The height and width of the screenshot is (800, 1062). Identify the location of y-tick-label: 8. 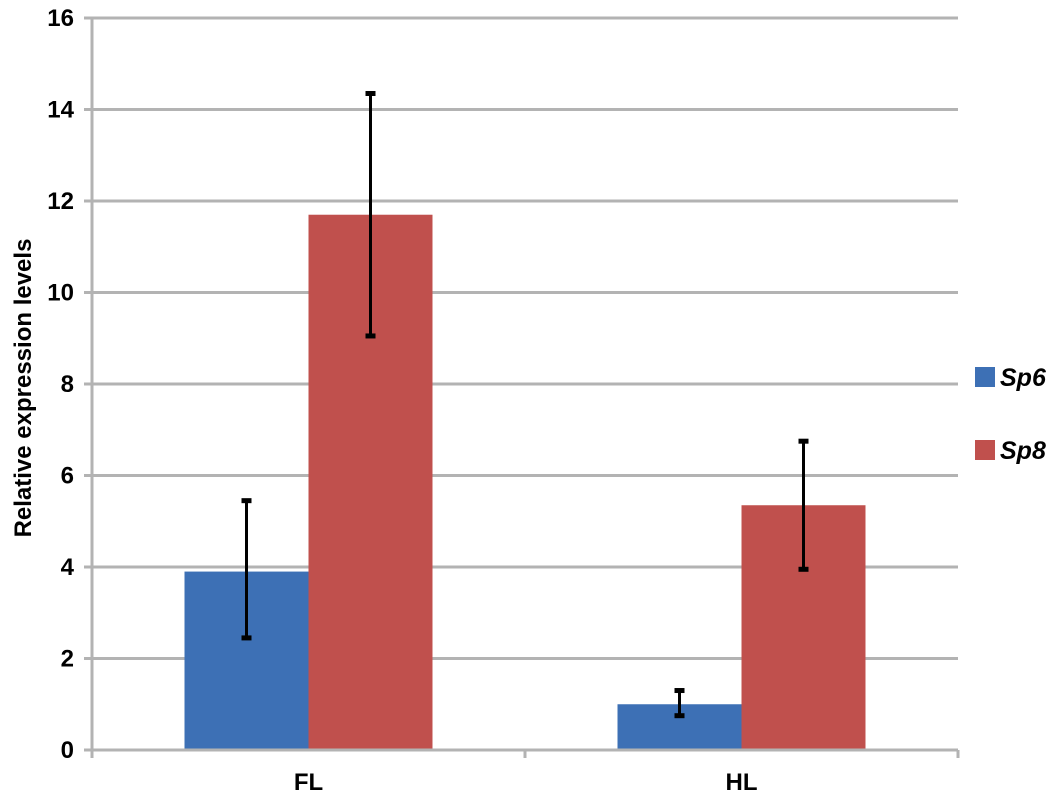
(67, 384).